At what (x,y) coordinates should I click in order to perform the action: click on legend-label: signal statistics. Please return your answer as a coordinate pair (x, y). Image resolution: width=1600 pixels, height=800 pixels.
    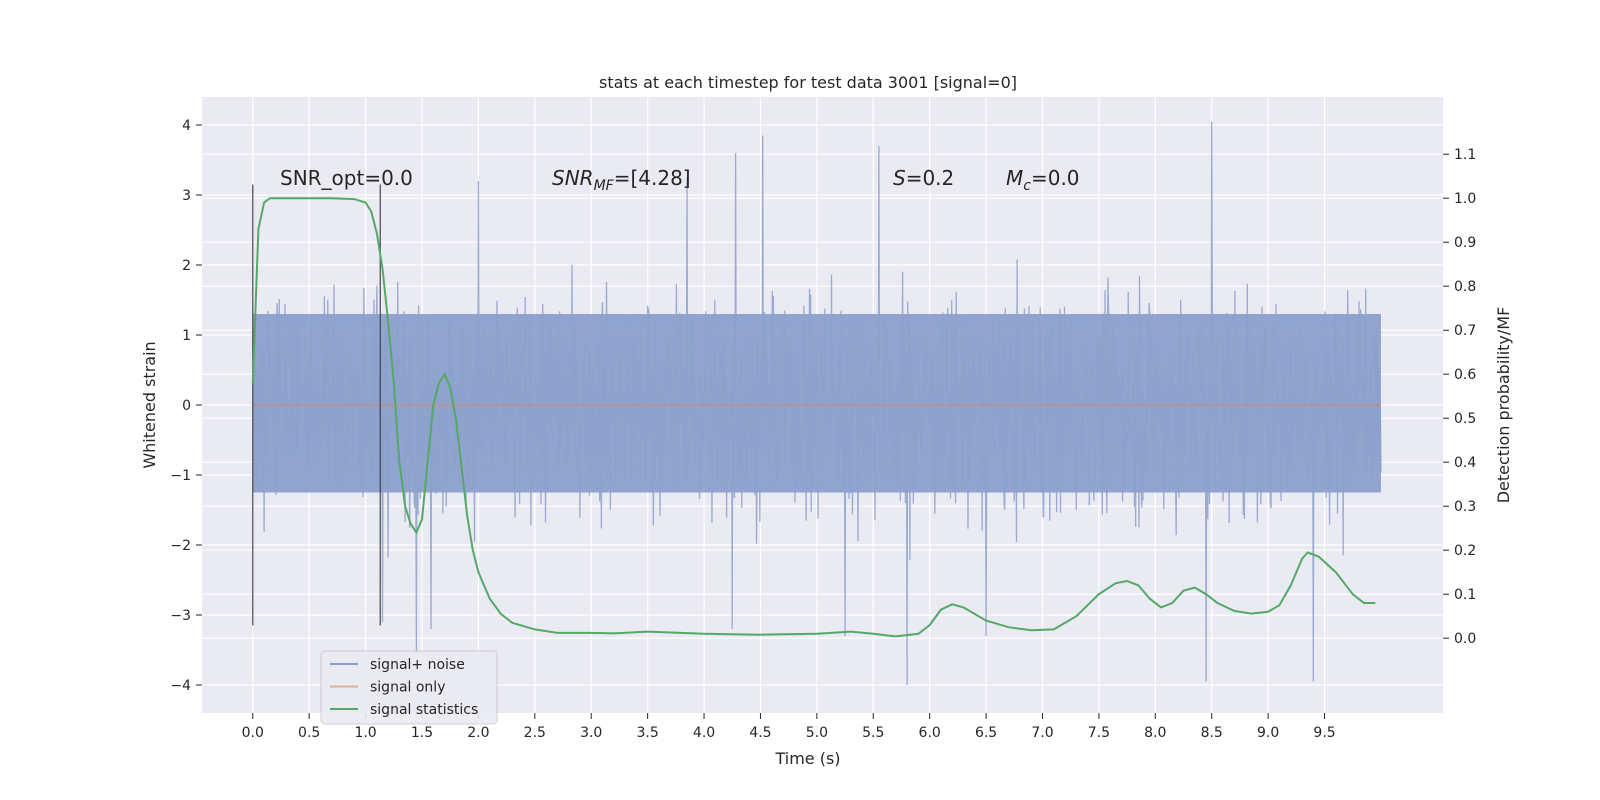
    Looking at the image, I should click on (424, 710).